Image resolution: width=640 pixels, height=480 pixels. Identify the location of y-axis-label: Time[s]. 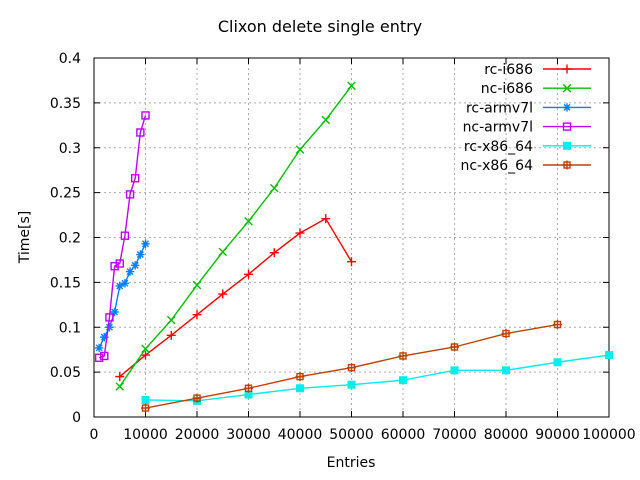
(25, 237).